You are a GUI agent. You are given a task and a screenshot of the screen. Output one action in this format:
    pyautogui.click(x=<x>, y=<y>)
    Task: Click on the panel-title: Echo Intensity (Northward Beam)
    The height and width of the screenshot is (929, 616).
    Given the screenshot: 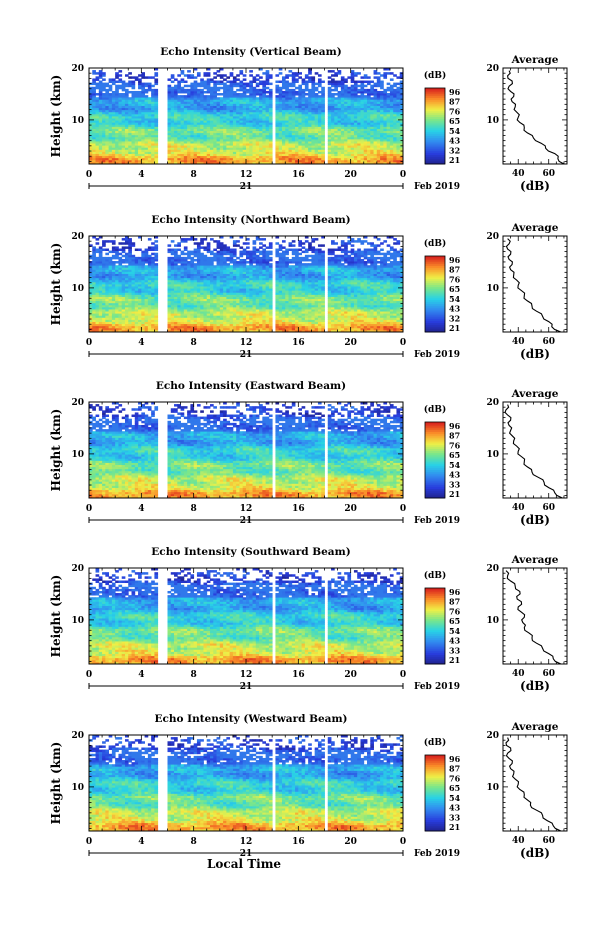 What is the action you would take?
    pyautogui.click(x=250, y=220)
    